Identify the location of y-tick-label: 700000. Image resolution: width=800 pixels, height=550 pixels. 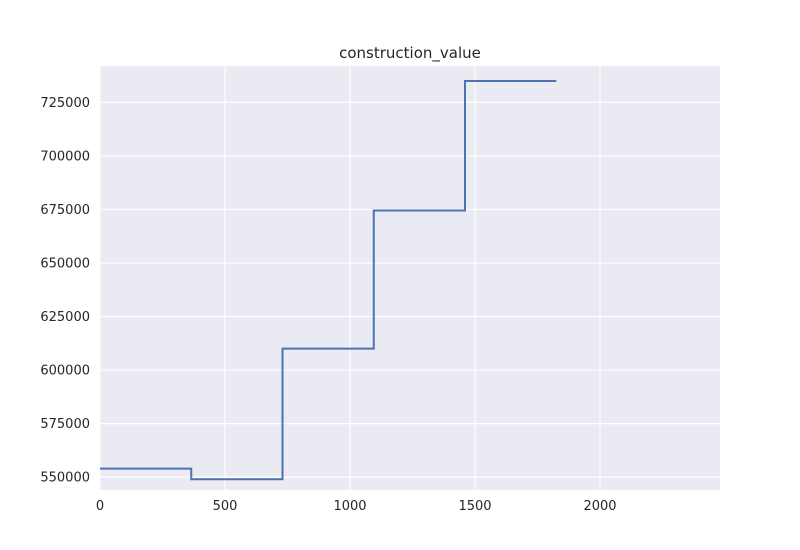
(65, 156).